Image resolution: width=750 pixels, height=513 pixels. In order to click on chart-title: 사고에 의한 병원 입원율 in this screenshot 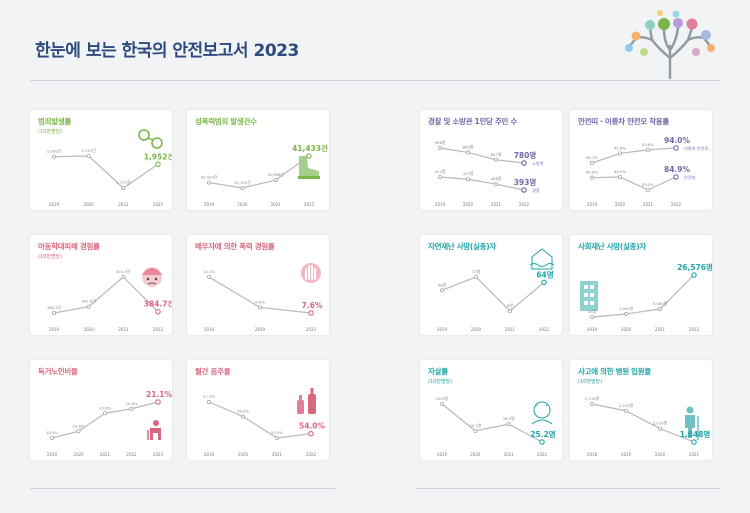, I will do `click(614, 371)`.